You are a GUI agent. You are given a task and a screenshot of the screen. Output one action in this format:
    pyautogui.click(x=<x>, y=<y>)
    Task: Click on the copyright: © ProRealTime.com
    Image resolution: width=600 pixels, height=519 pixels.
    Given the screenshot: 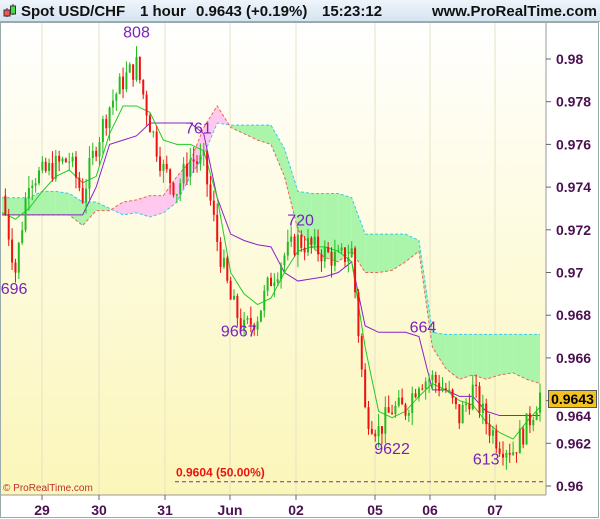 What is the action you would take?
    pyautogui.click(x=48, y=488)
    